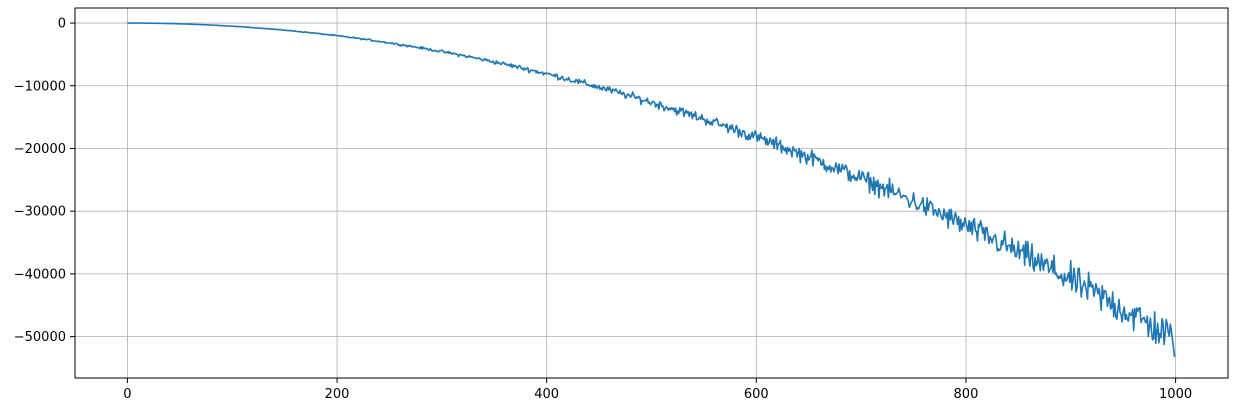 This screenshot has height=417, width=1247. What do you see at coordinates (127, 394) in the screenshot?
I see `x-tick-label: 0` at bounding box center [127, 394].